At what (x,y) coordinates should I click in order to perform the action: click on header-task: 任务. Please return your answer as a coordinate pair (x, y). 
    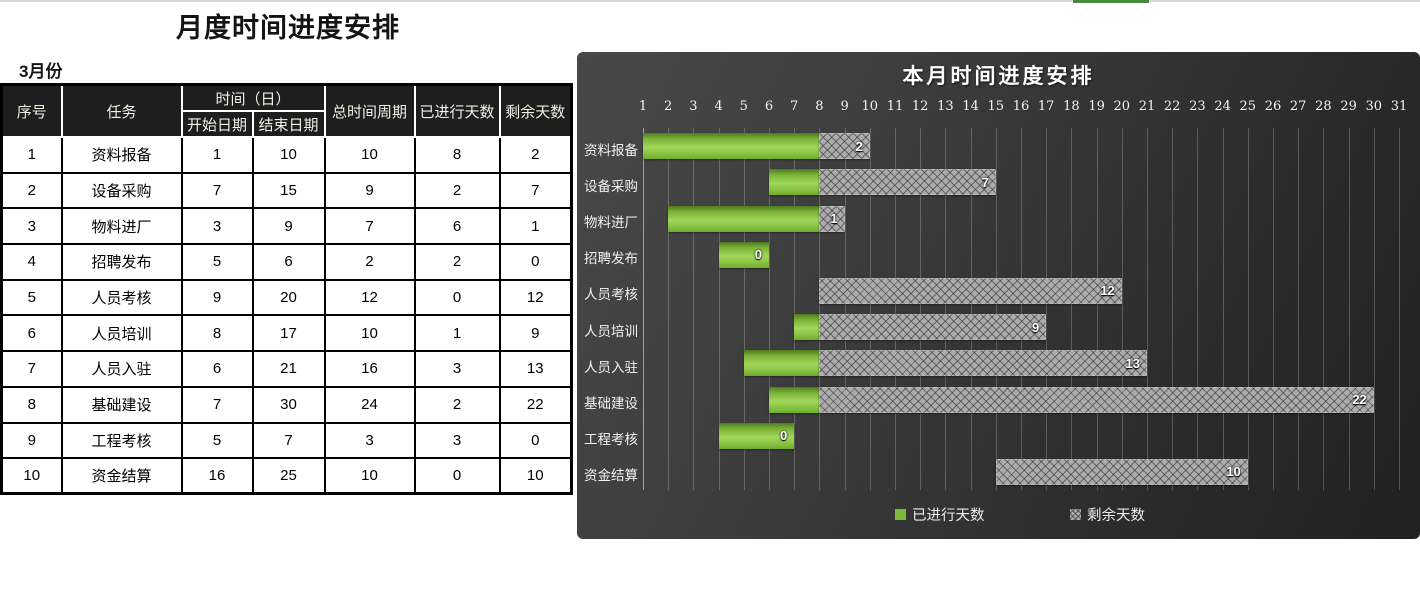
    Looking at the image, I should click on (121, 110).